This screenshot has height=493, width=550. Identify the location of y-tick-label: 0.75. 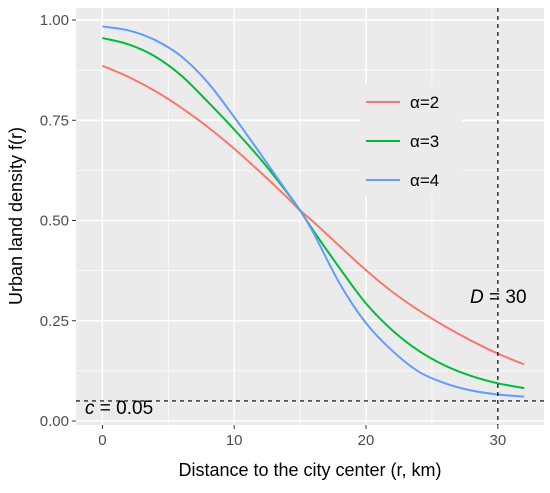
(54, 120).